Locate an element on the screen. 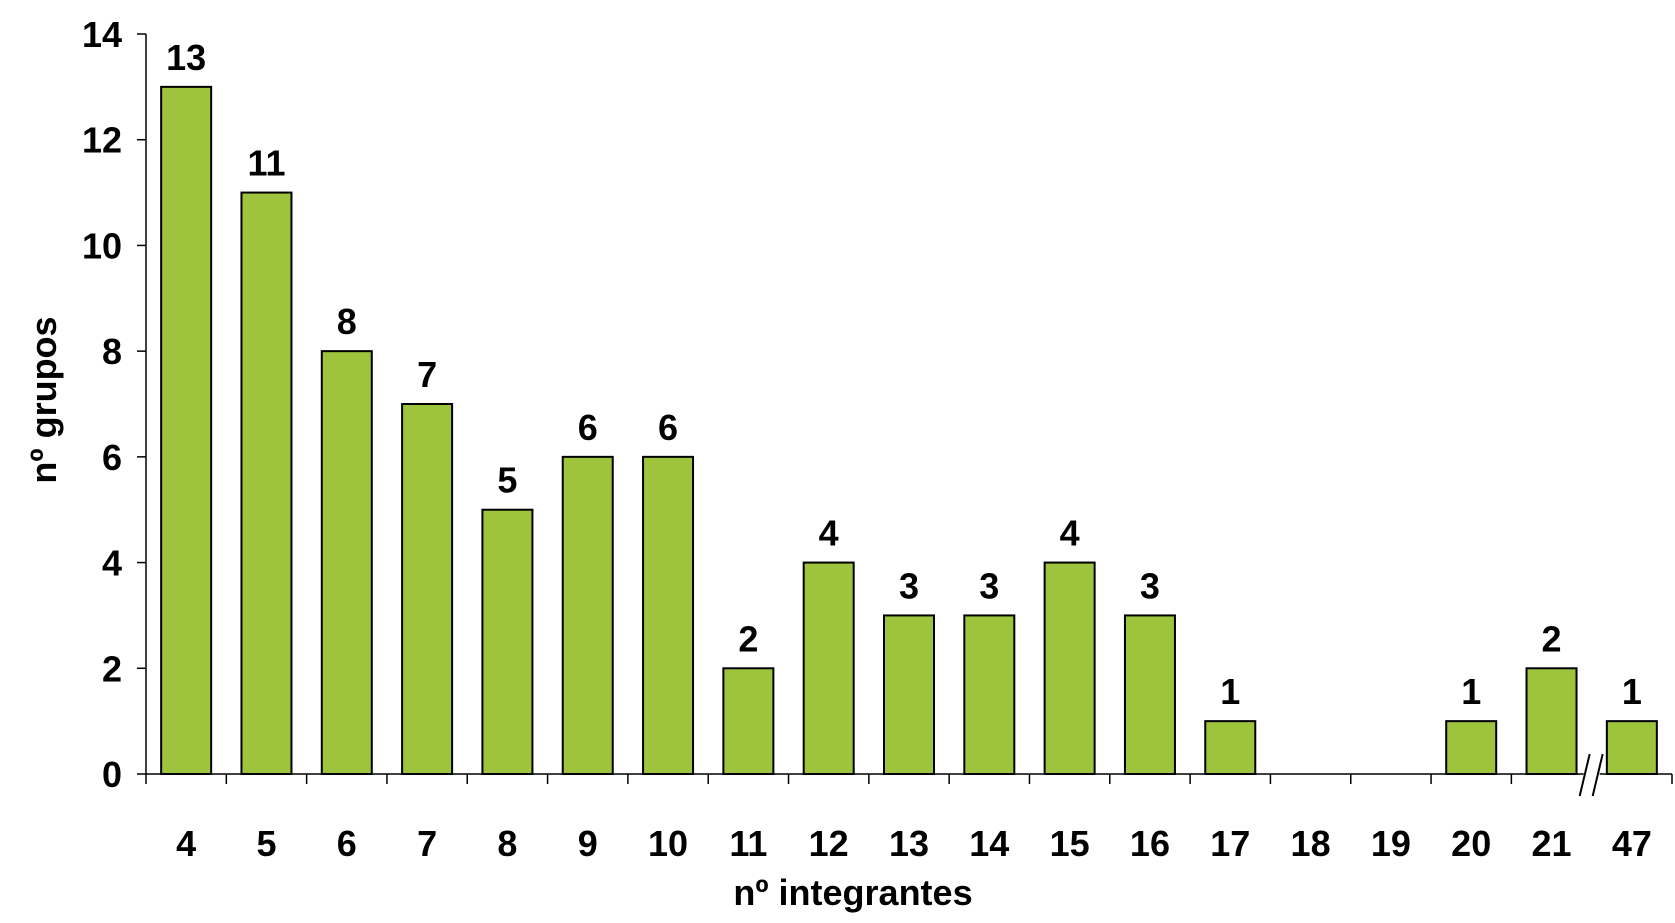 The width and height of the screenshot is (1675, 923). x-tick-label: 8 is located at coordinates (507, 843).